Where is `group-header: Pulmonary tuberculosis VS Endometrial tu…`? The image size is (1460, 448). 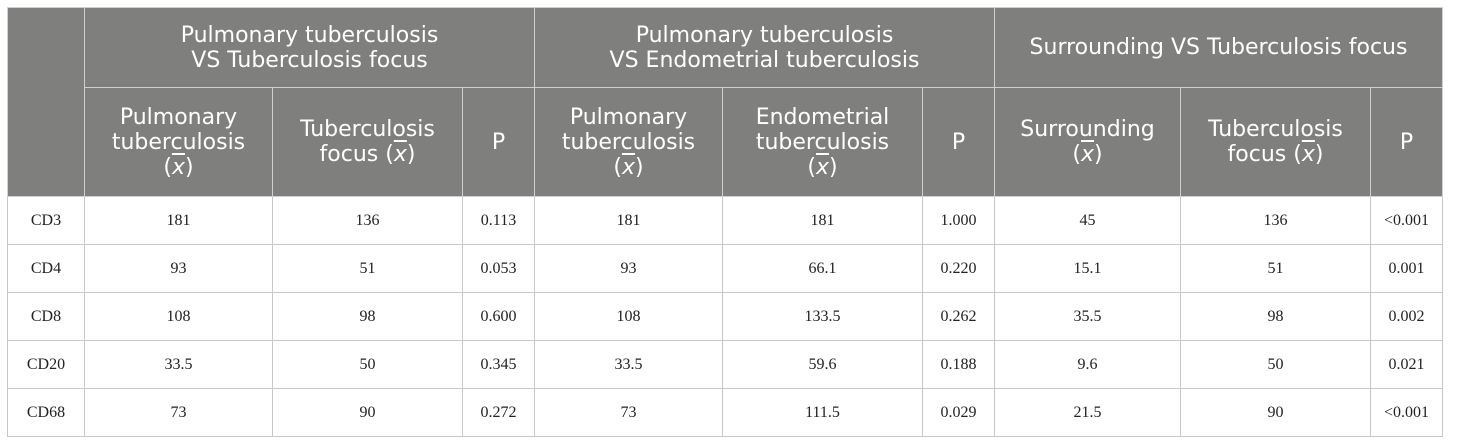 group-header: Pulmonary tuberculosis VS Endometrial tu… is located at coordinates (764, 47).